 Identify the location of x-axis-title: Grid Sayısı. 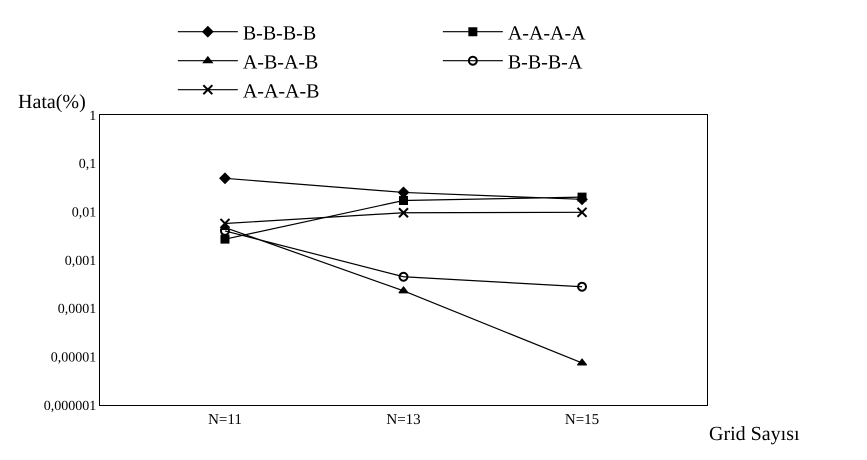
(754, 434).